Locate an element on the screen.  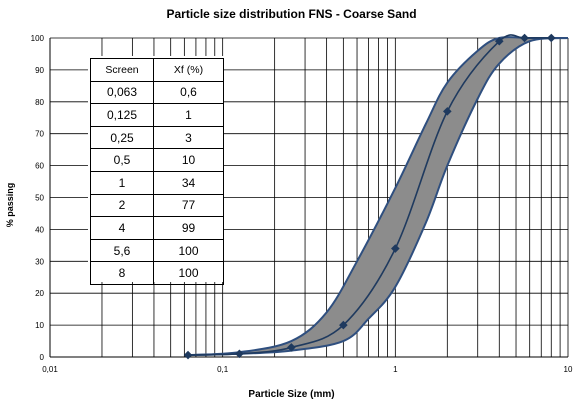
table-row: 4 99 is located at coordinates (157, 228).